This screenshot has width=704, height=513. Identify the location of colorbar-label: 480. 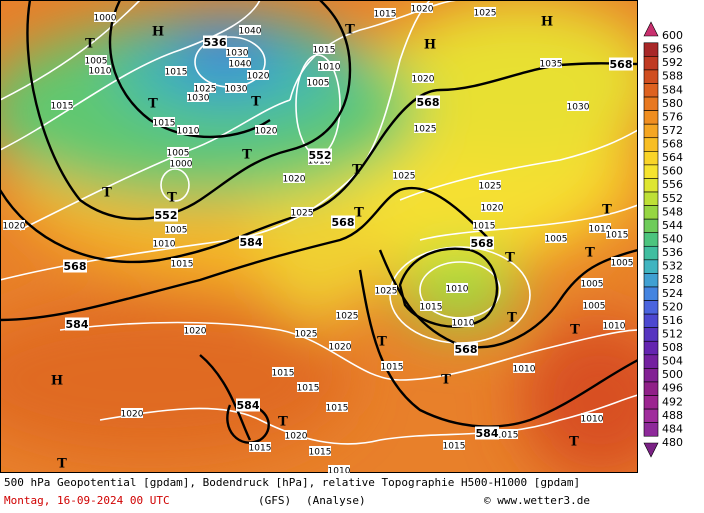
(672, 442).